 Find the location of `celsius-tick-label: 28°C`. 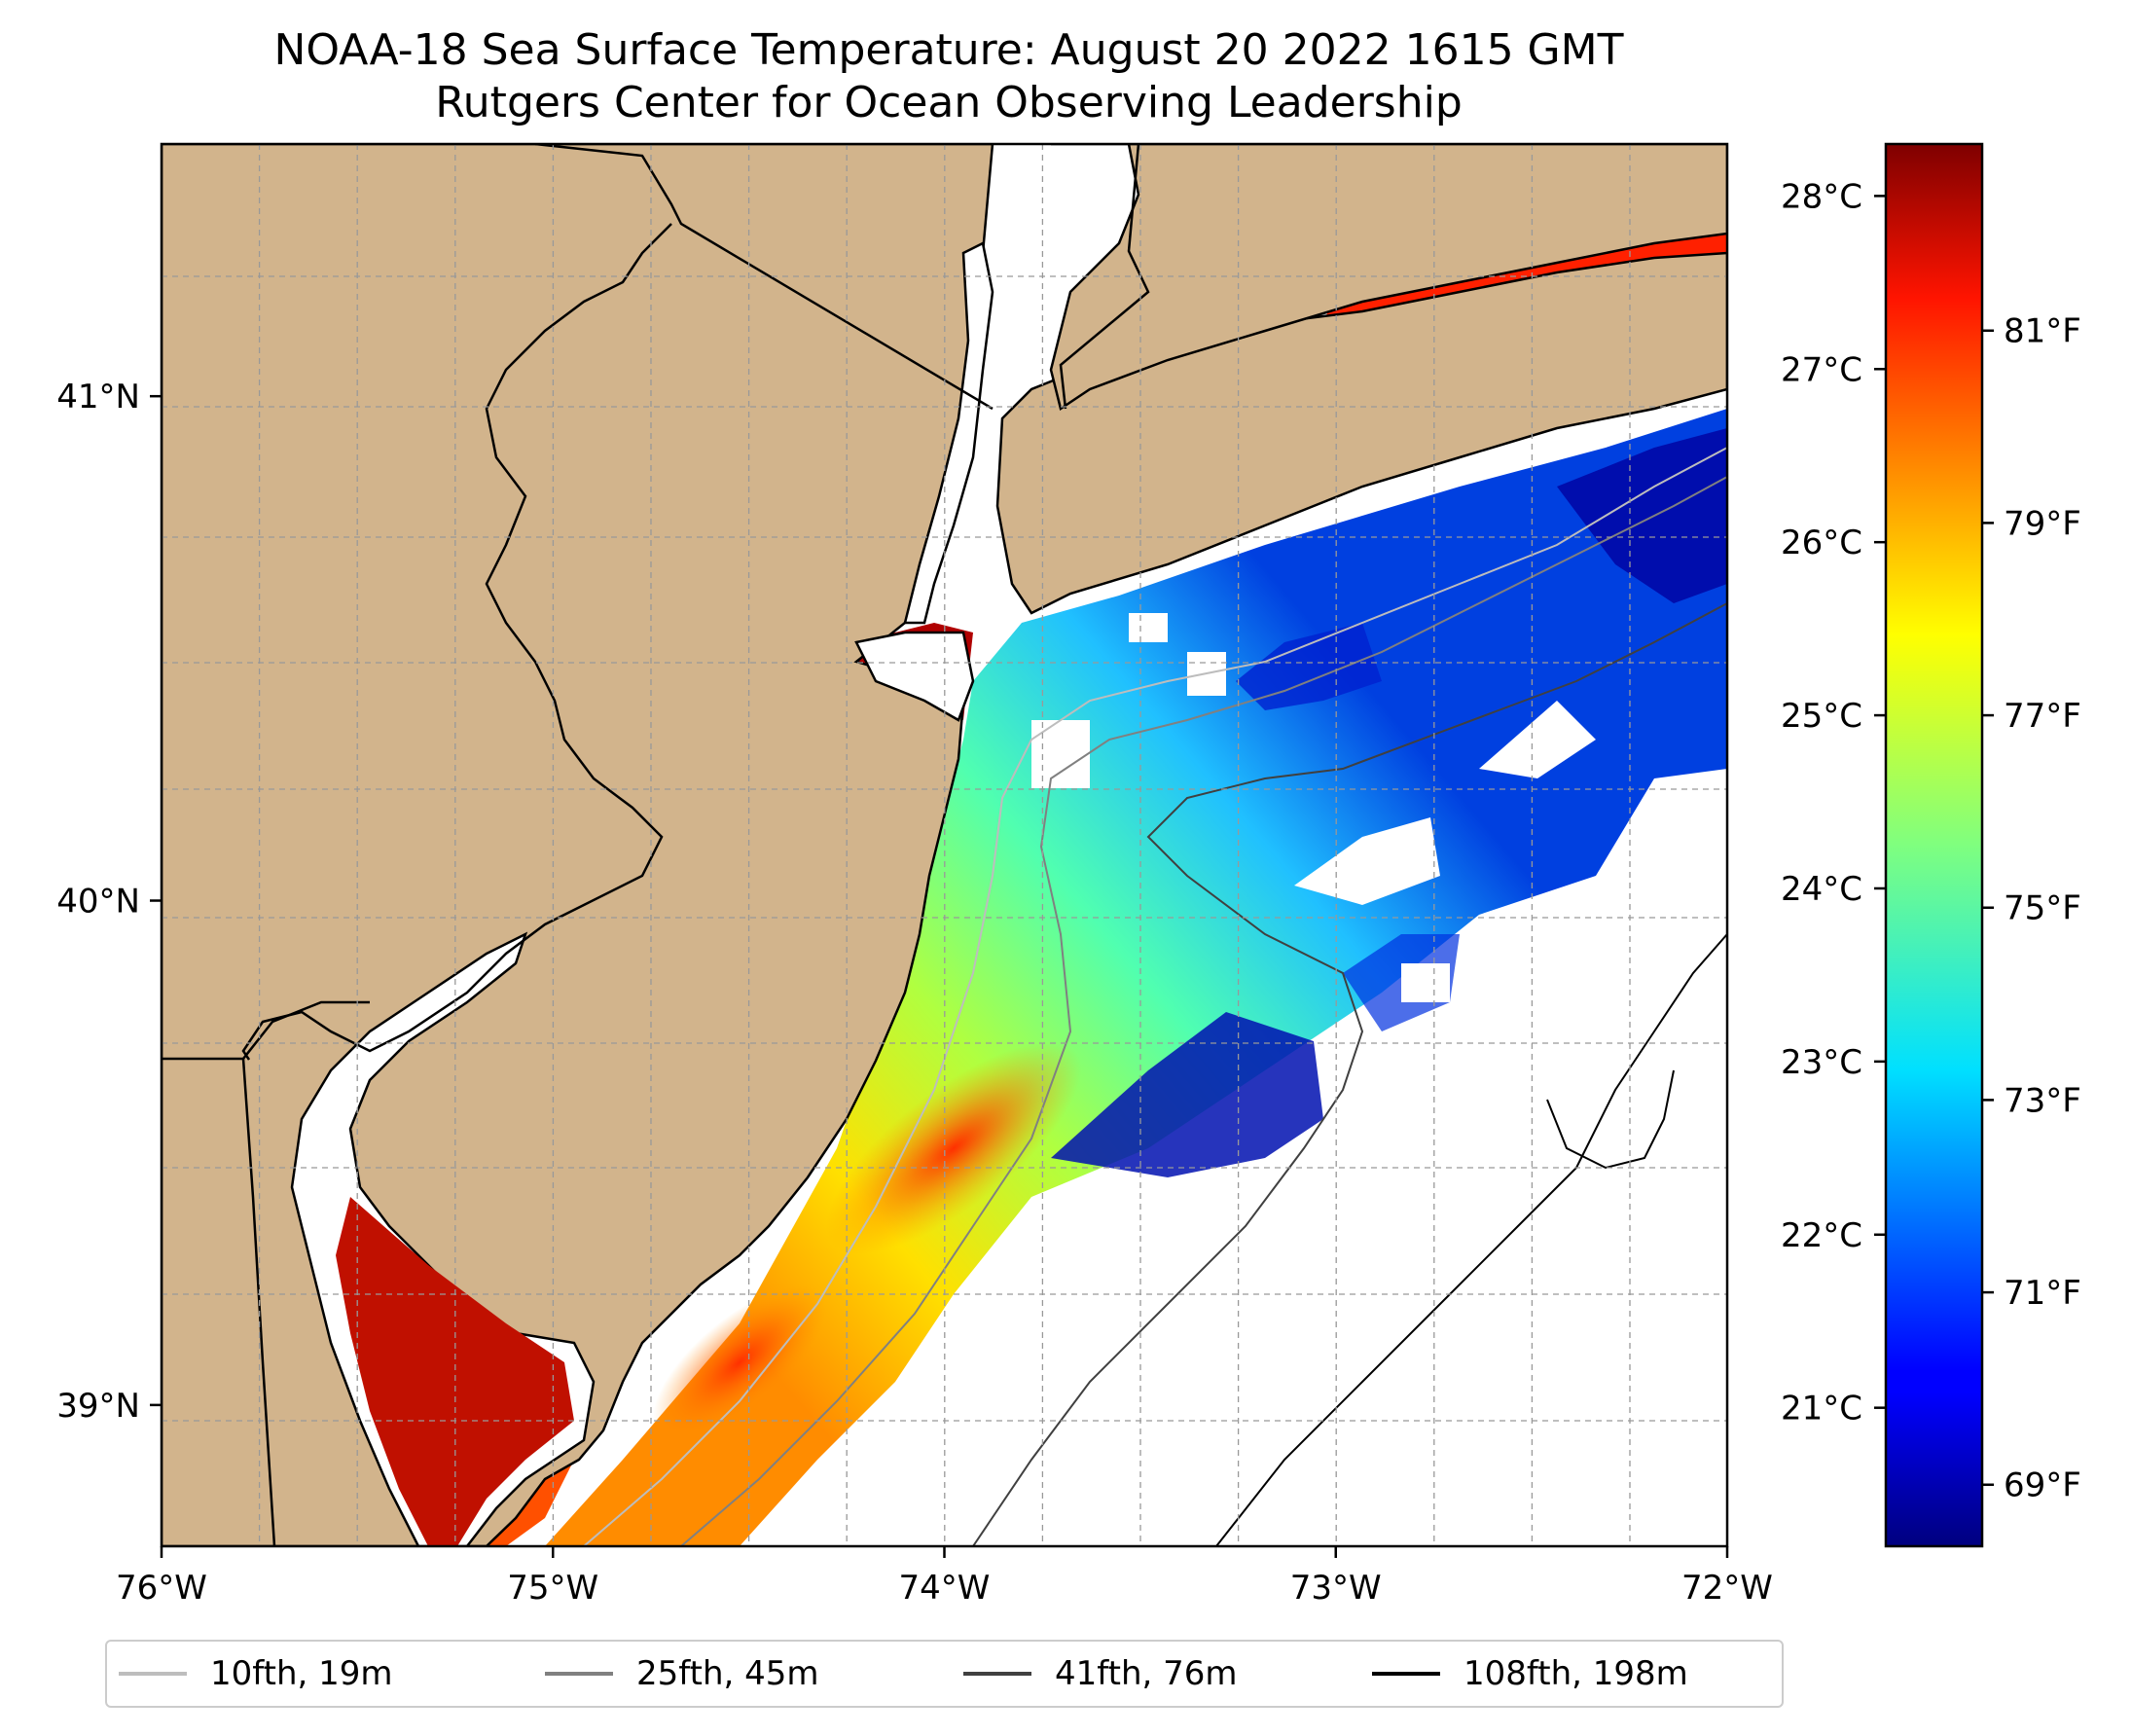

celsius-tick-label: 28°C is located at coordinates (1822, 197).